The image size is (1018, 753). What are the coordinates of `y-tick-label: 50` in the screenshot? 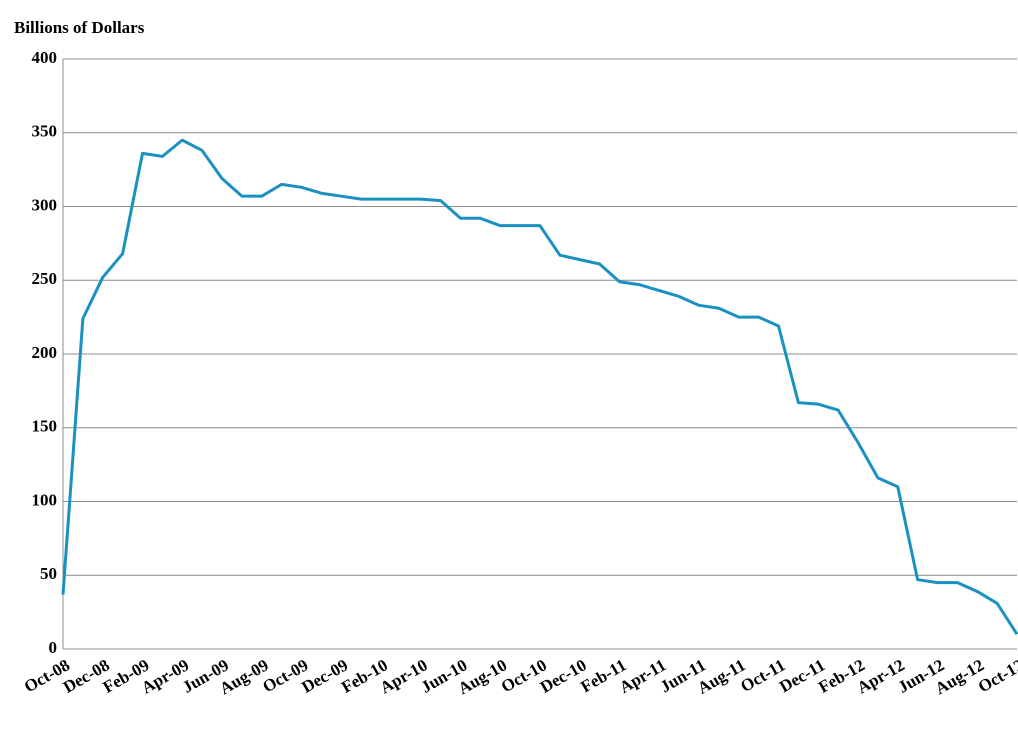 It's located at (48, 573).